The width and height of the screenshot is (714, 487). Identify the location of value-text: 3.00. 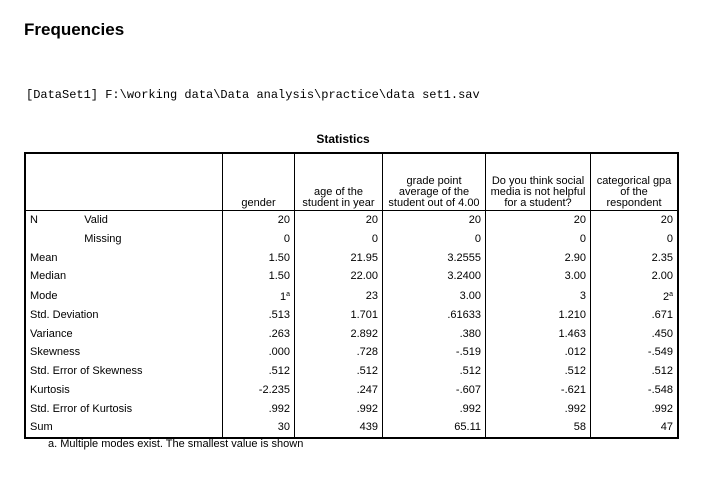
(470, 295).